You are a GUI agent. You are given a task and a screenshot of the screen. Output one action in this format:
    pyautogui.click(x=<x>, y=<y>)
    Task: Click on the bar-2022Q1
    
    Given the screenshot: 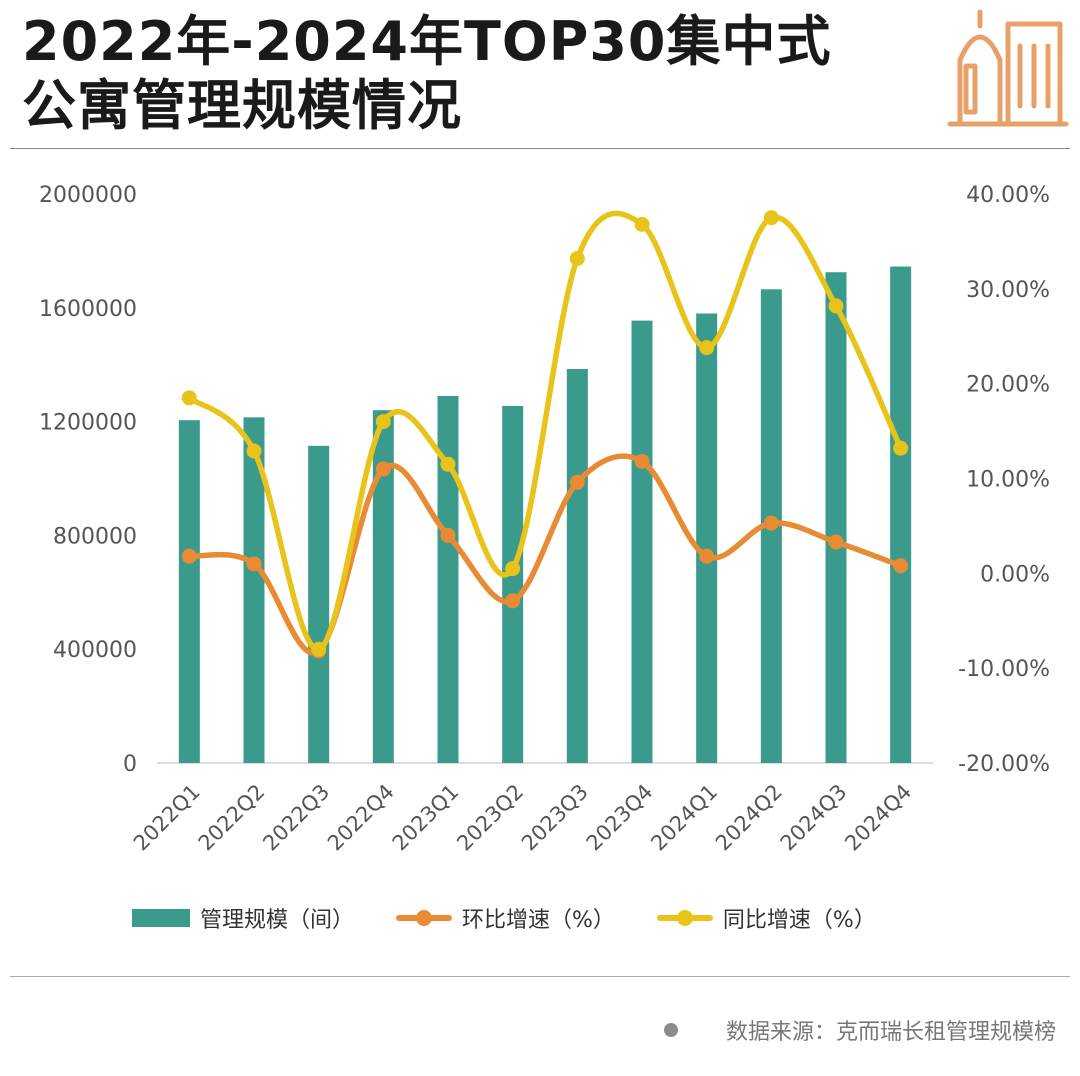 What is the action you would take?
    pyautogui.click(x=189, y=591)
    